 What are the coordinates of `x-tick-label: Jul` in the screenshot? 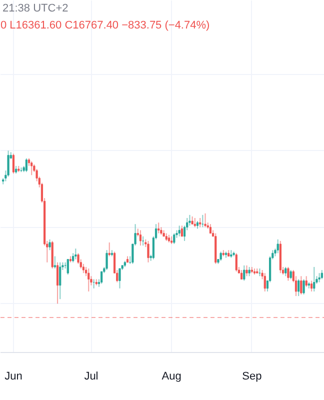 It's located at (91, 376).